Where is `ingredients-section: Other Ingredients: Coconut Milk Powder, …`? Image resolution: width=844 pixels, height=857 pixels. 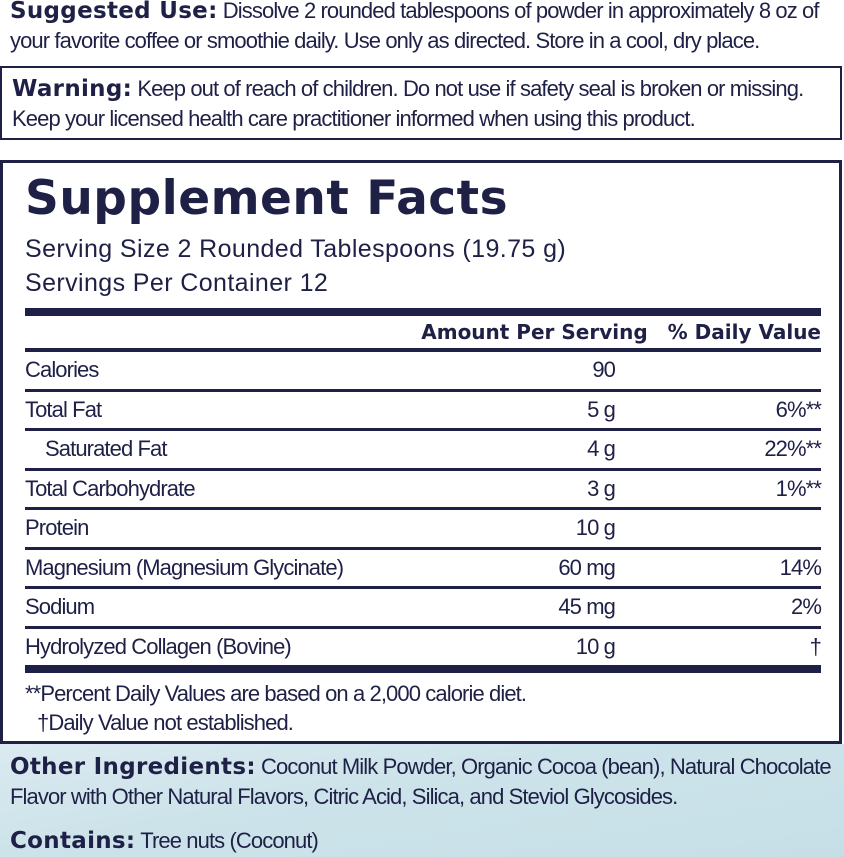
ingredients-section: Other Ingredients: Coconut Milk Powder, … is located at coordinates (422, 800).